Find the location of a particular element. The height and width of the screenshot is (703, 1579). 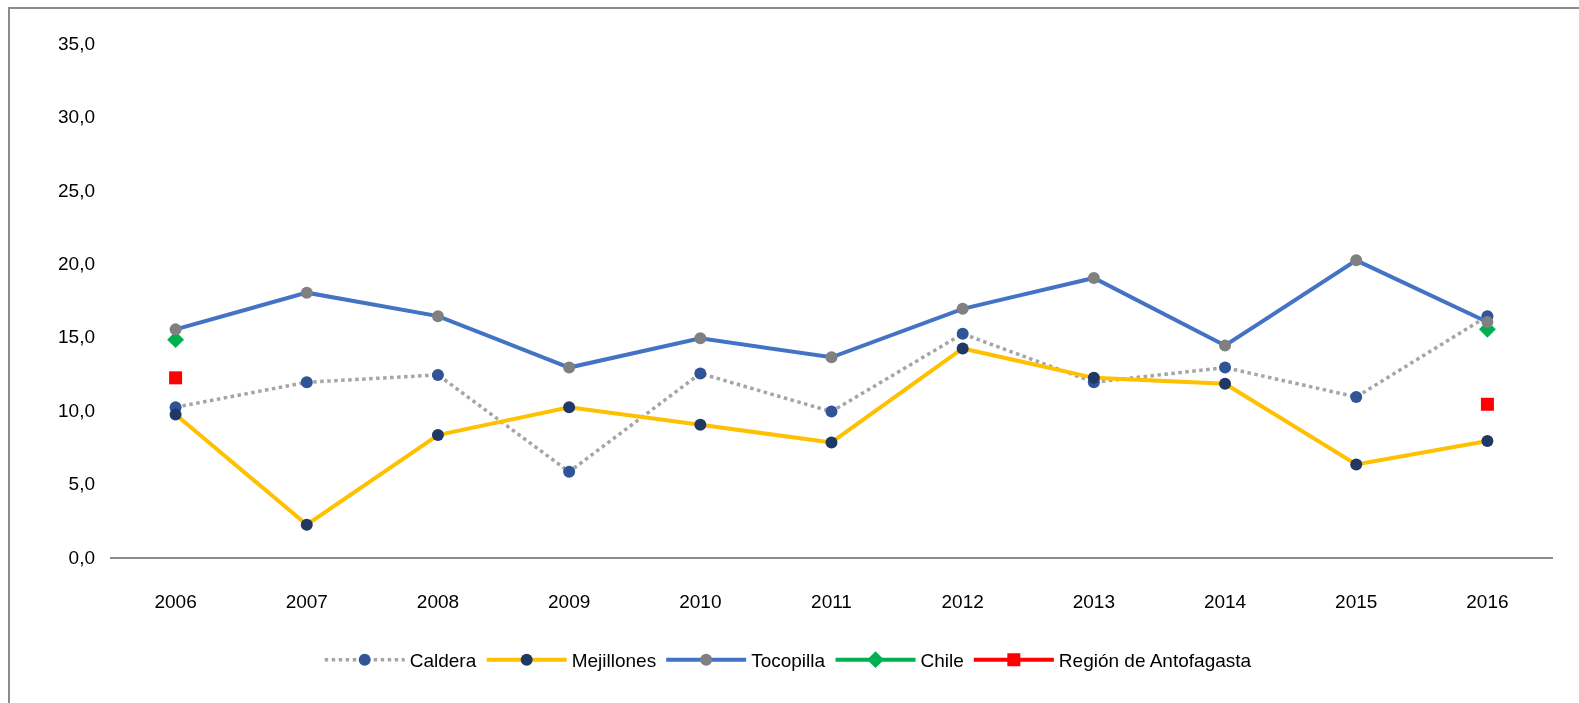

legend-label: Tocopilla is located at coordinates (788, 661).